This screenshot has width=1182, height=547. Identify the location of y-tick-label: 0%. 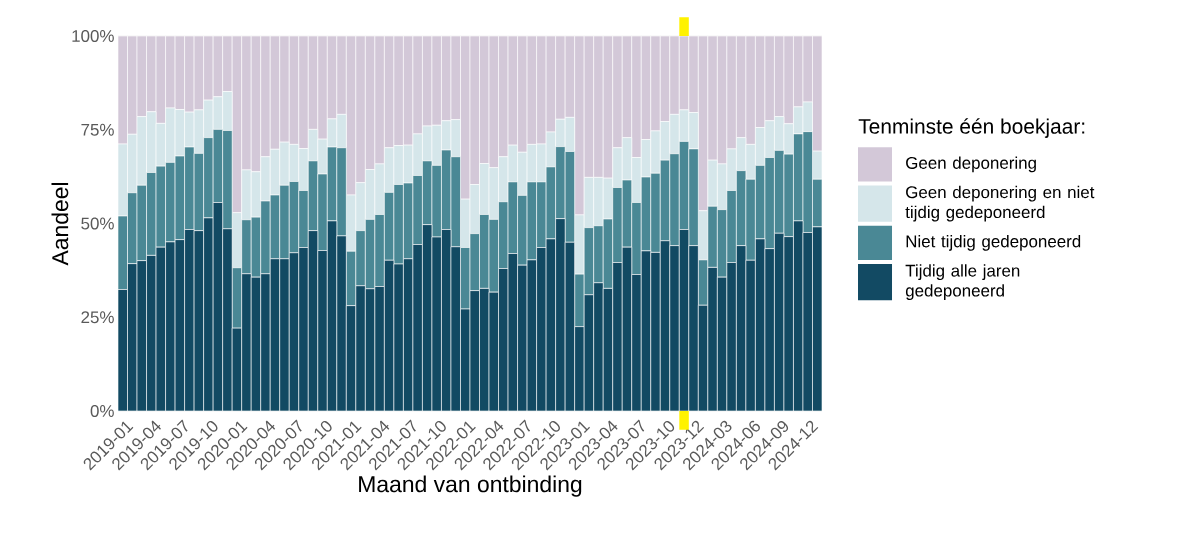
(102, 411).